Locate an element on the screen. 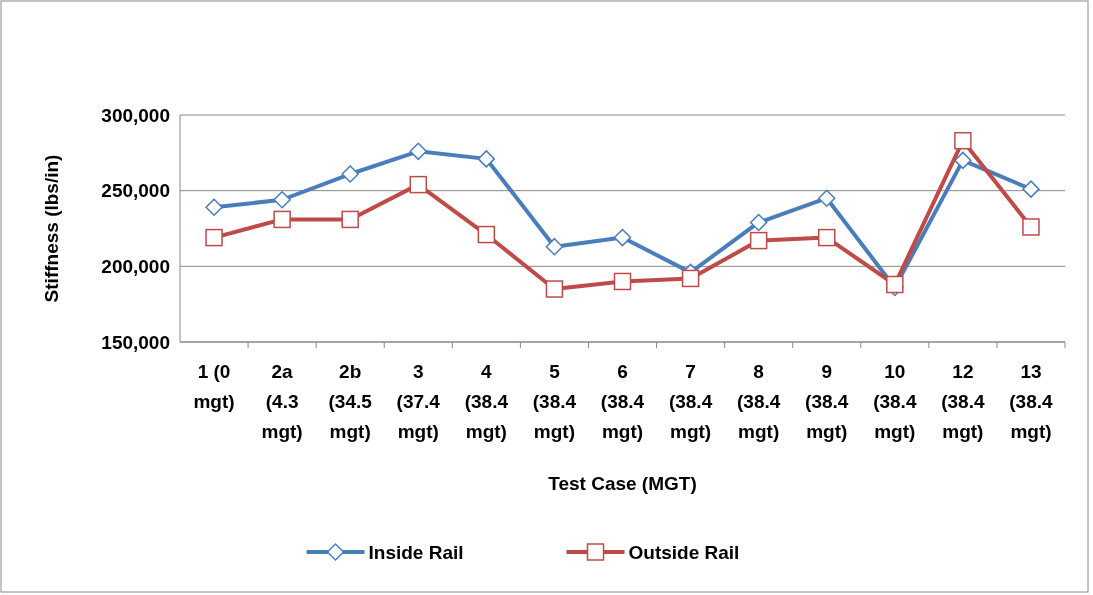 This screenshot has width=1093, height=595. x-tick-label: 10 (38.4 mgt) is located at coordinates (895, 401).